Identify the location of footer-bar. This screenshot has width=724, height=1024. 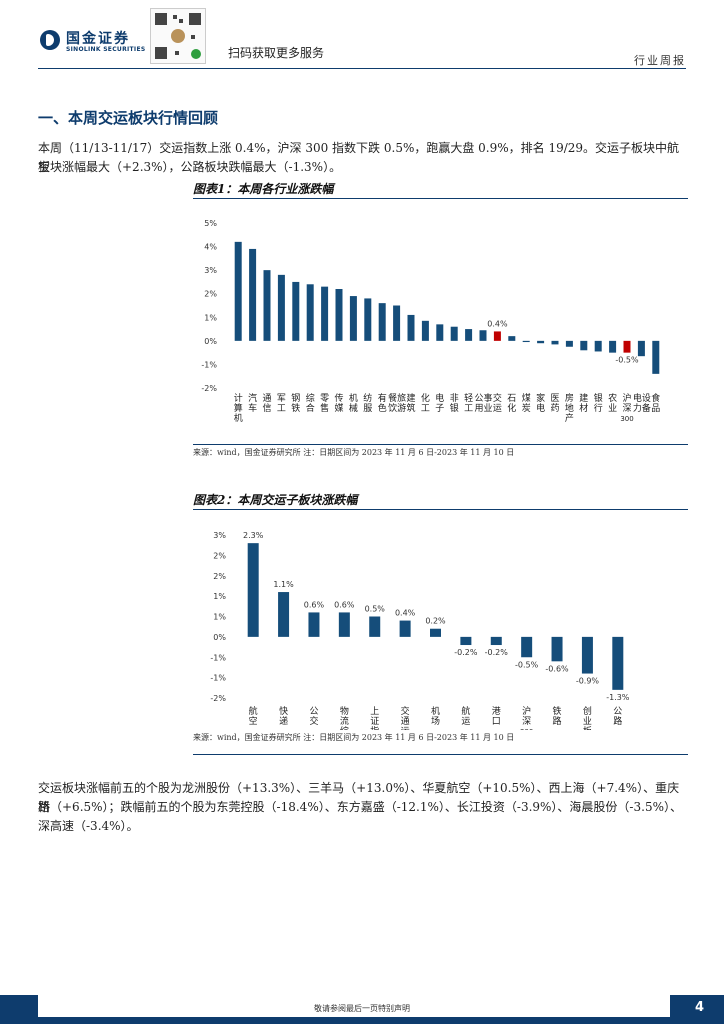
(362, 1009).